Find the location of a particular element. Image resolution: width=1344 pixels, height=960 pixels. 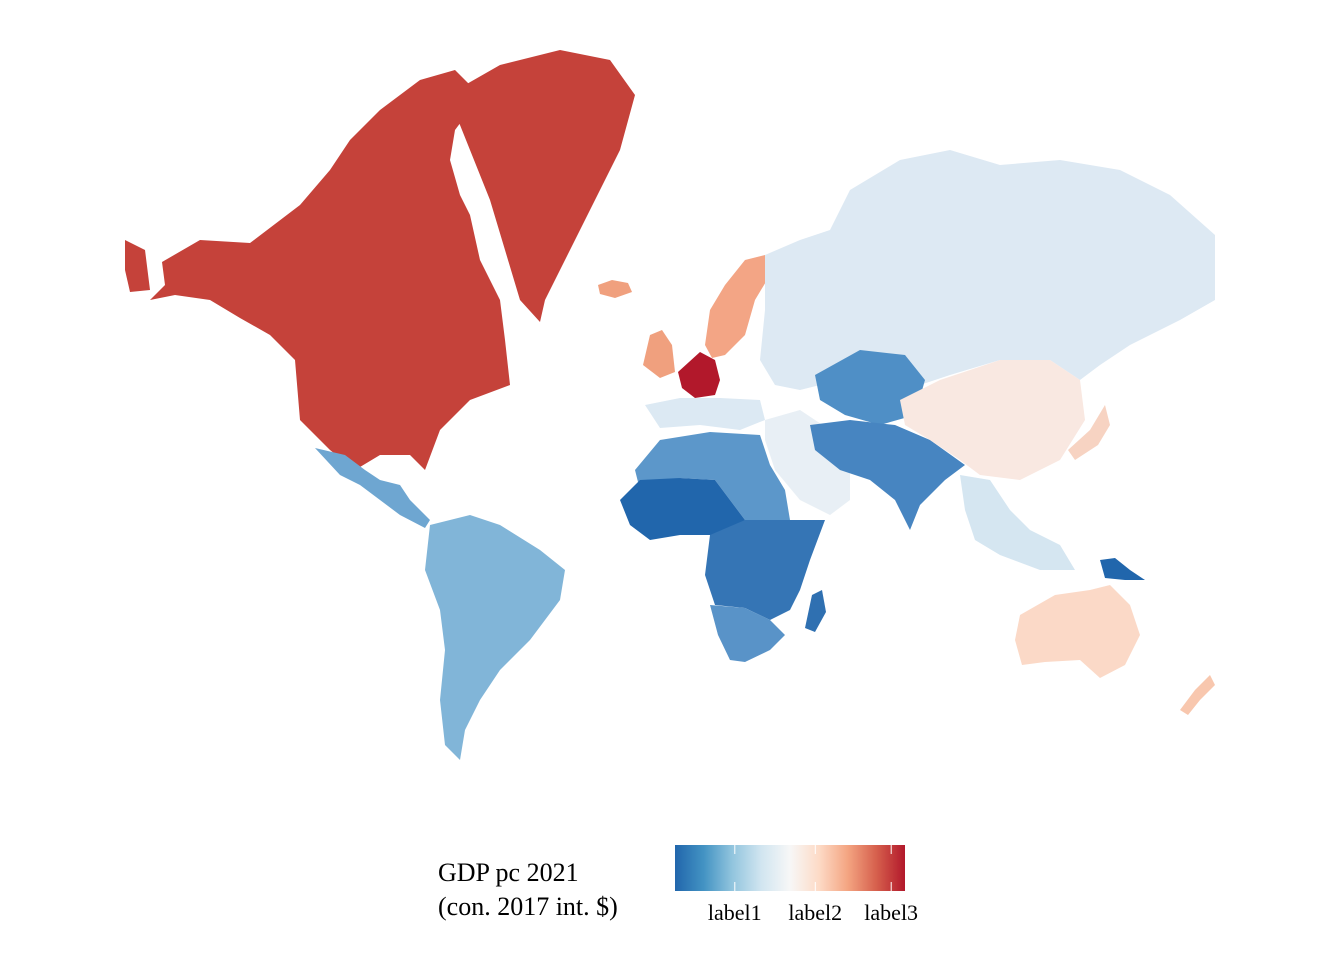

asia is located at coordinates (987, 360).